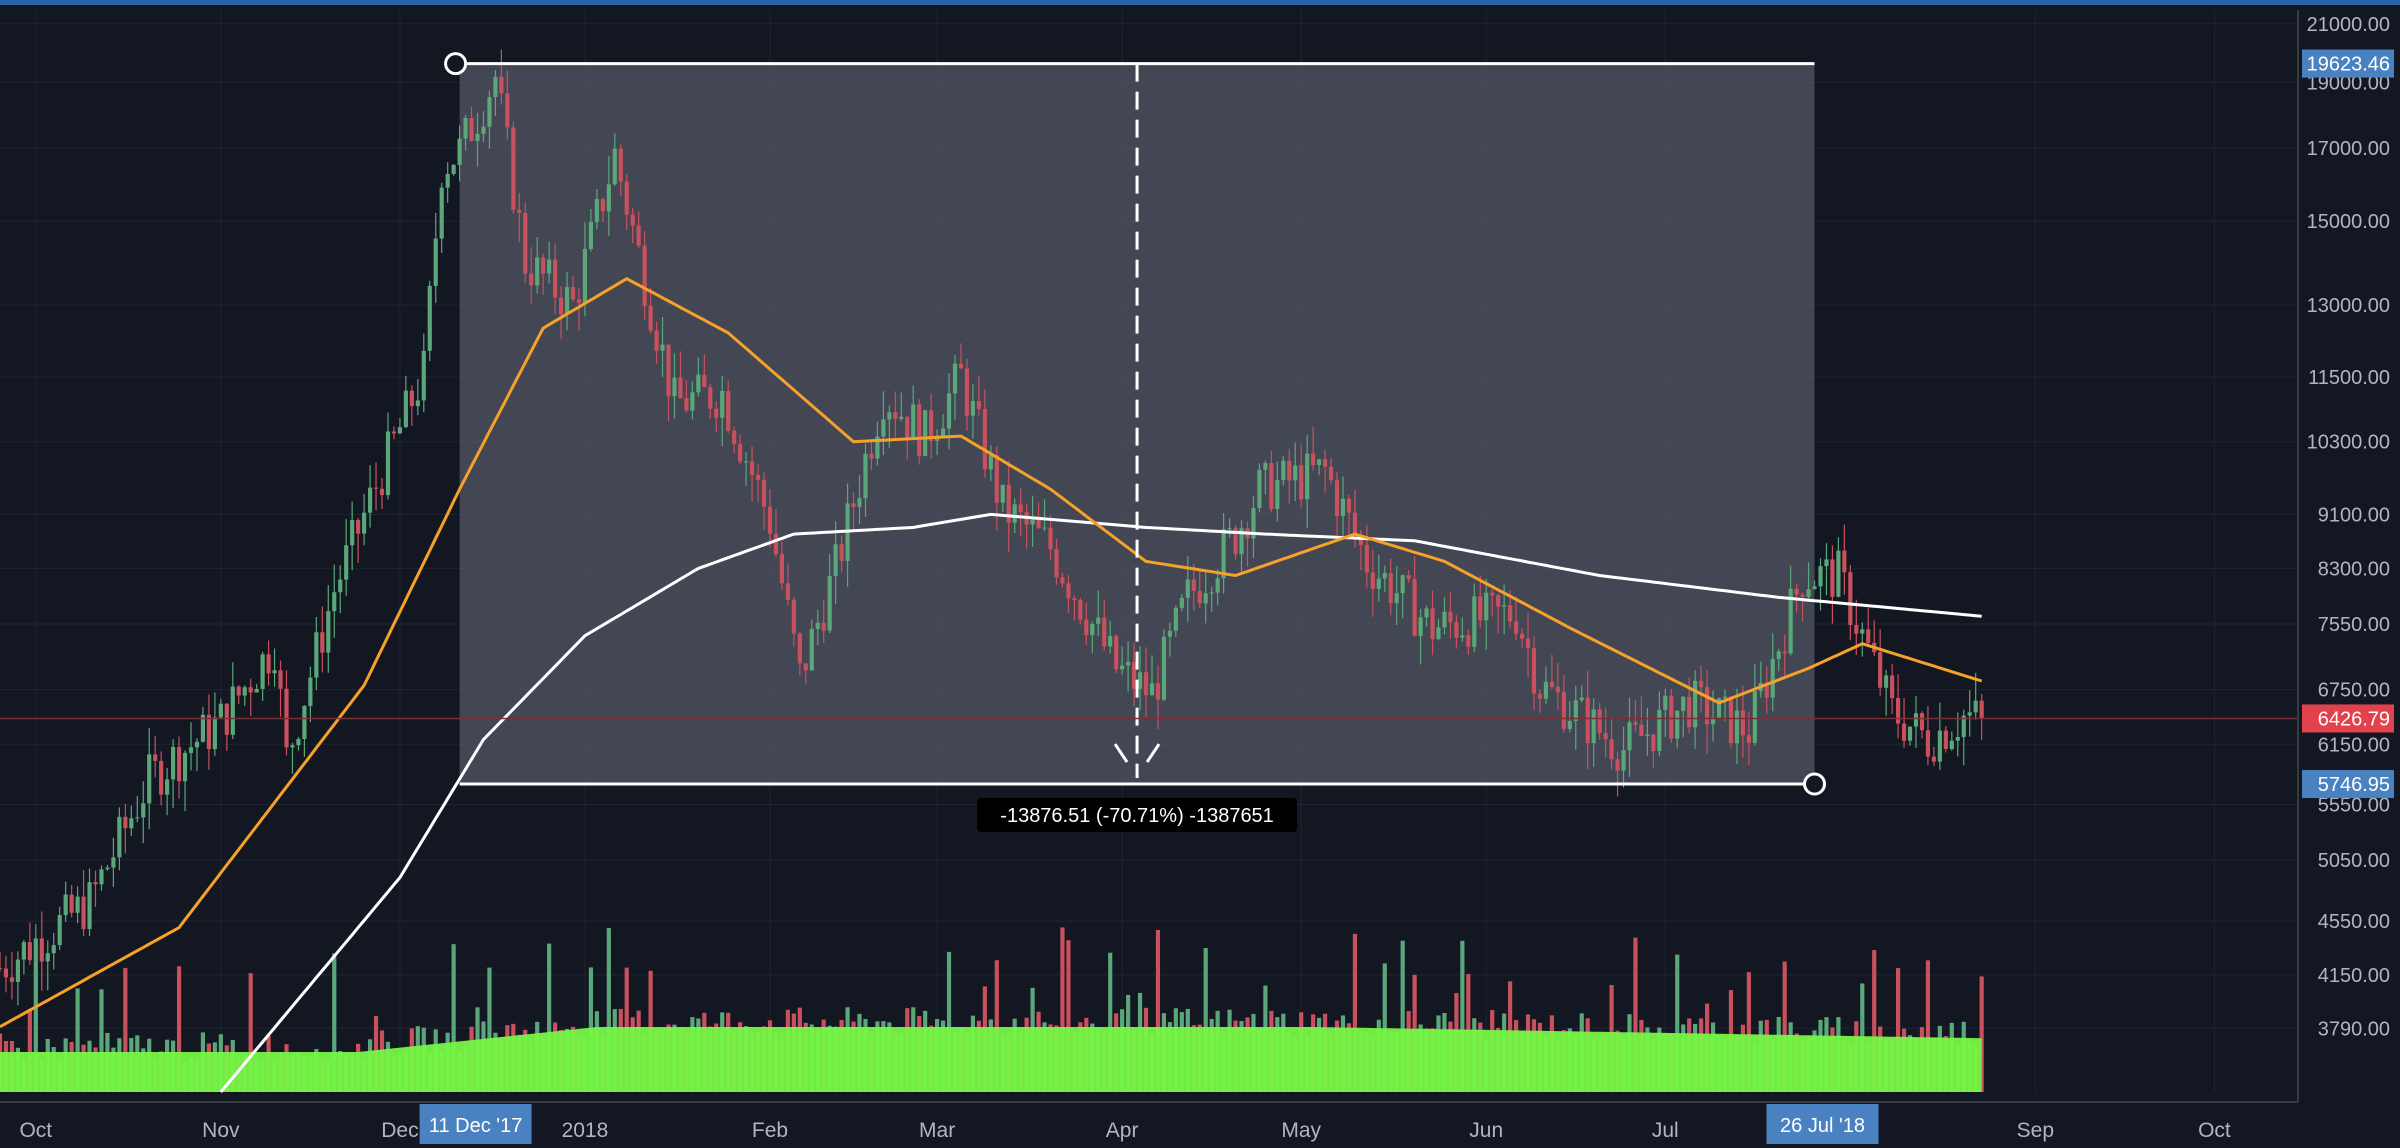  I want to click on y-tick-label: 3790.00, so click(2354, 1029).